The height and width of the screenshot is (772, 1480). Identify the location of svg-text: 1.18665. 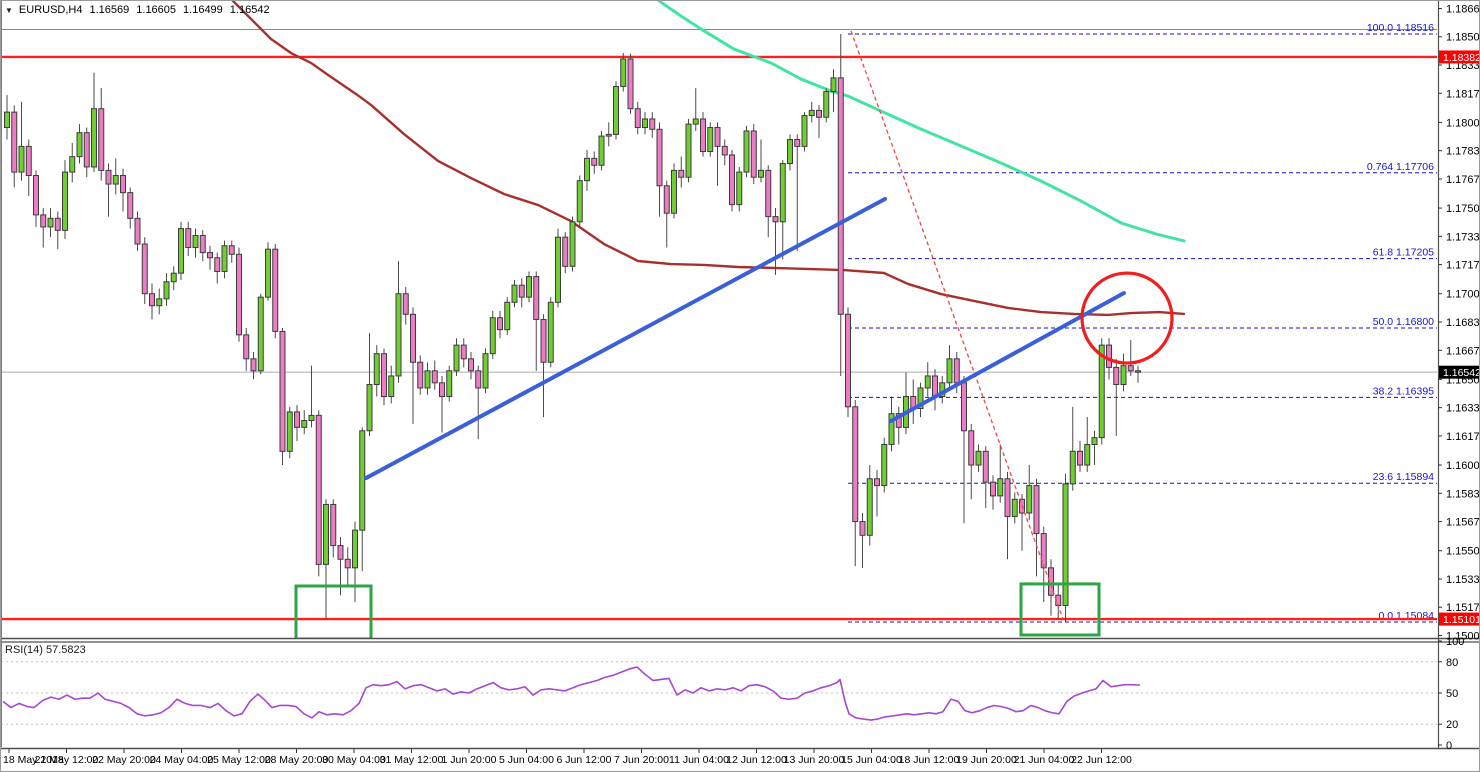
(1463, 9).